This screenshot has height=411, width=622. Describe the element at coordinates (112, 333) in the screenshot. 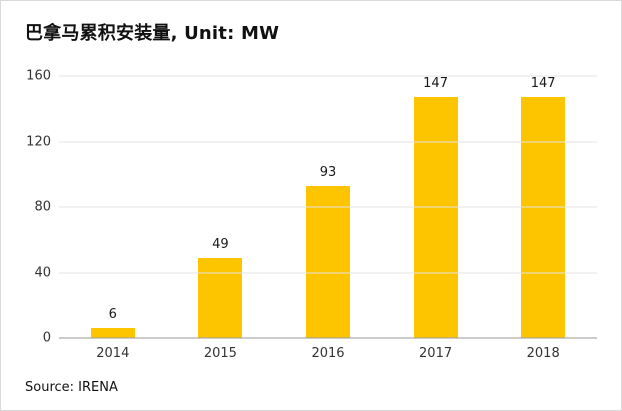

I see `bar-2014` at that location.